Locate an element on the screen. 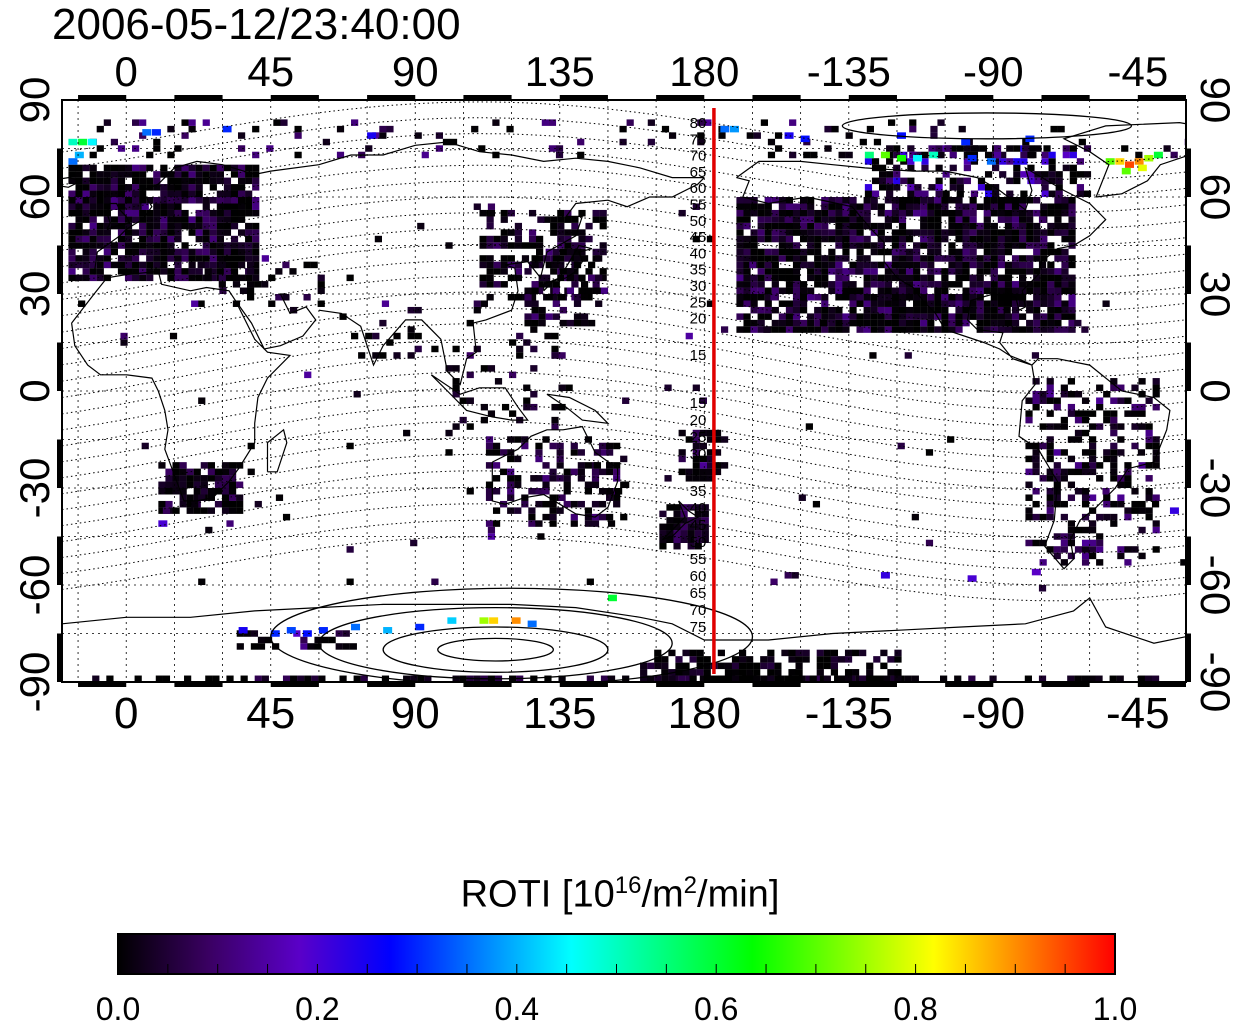  frame-bar-bottom is located at coordinates (969, 684).